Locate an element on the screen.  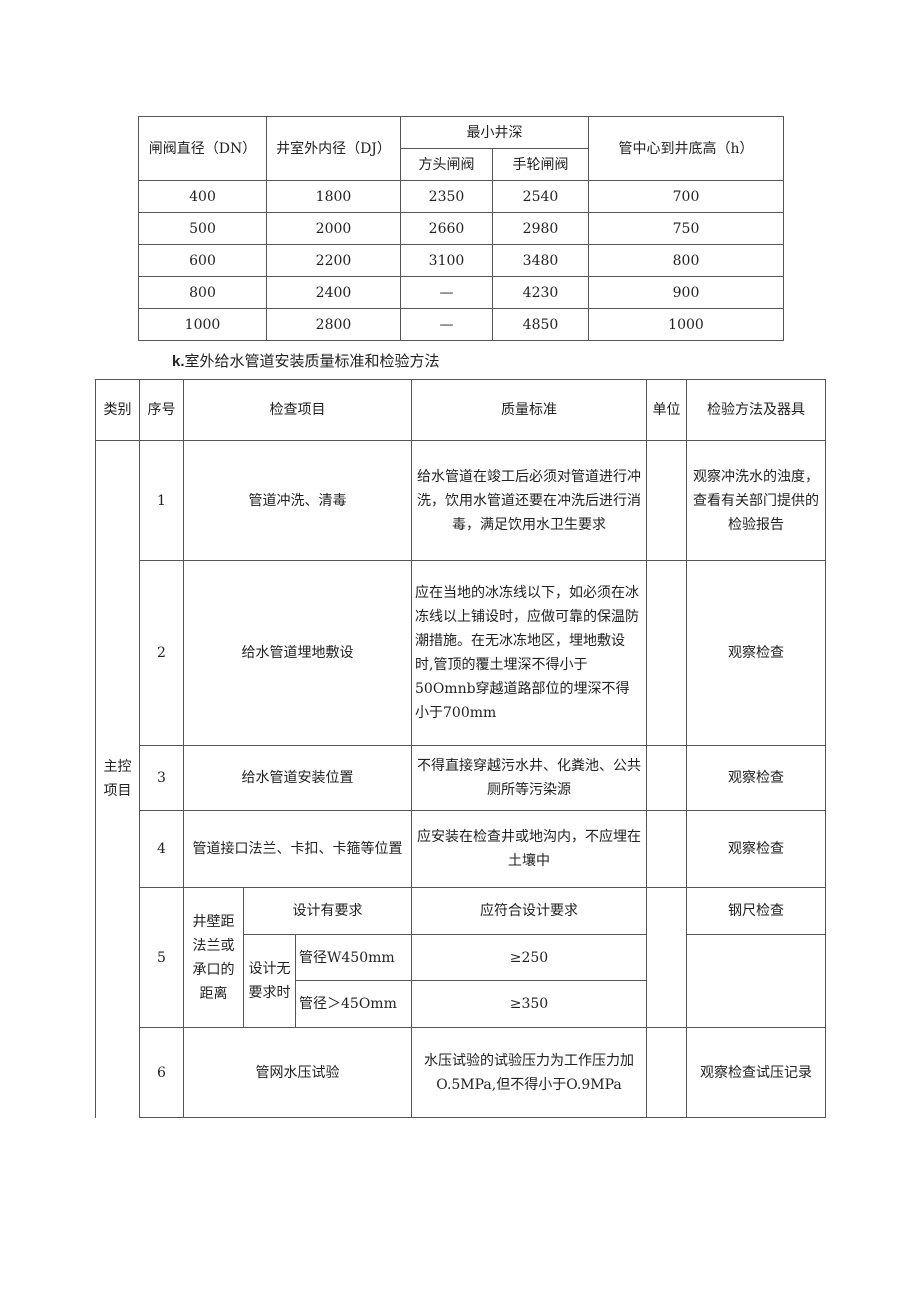
table-row: 400 1800 2350 2540 700 is located at coordinates (461, 196).